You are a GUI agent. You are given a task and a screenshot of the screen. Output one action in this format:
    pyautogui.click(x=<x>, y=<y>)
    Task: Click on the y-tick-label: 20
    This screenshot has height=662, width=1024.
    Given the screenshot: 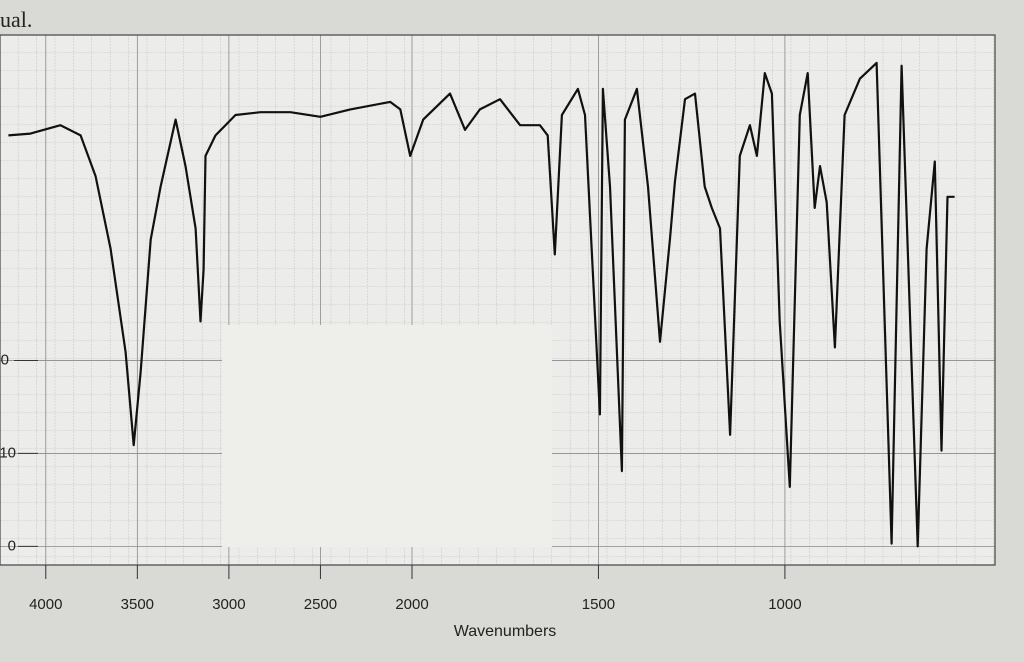 What is the action you would take?
    pyautogui.click(x=4, y=359)
    